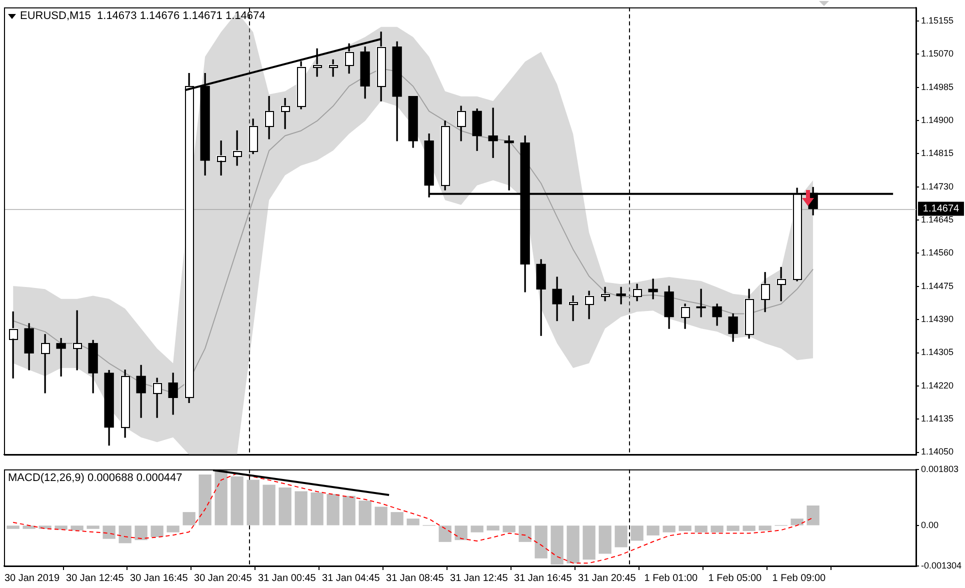 Image resolution: width=965 pixels, height=588 pixels. I want to click on y-tick-label: 1.14475, so click(937, 285).